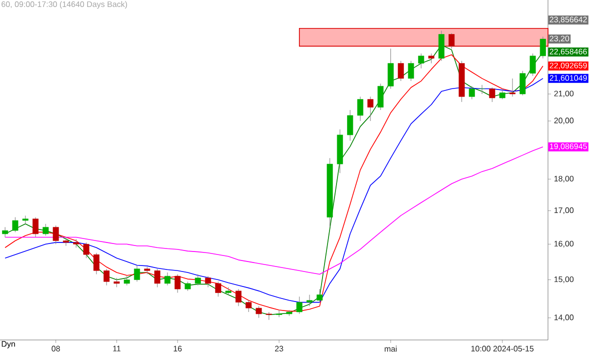 The width and height of the screenshot is (600, 356). Describe the element at coordinates (390, 349) in the screenshot. I see `x-tick-label: mai` at that location.